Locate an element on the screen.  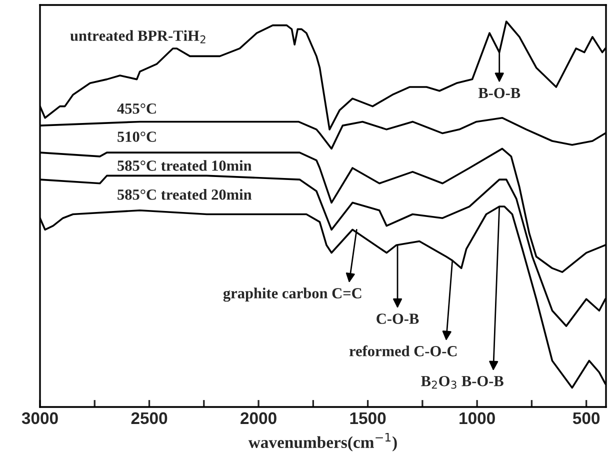
x-axis-title: wavenumbers(cm$^{−1}$) is located at coordinates (322, 442).